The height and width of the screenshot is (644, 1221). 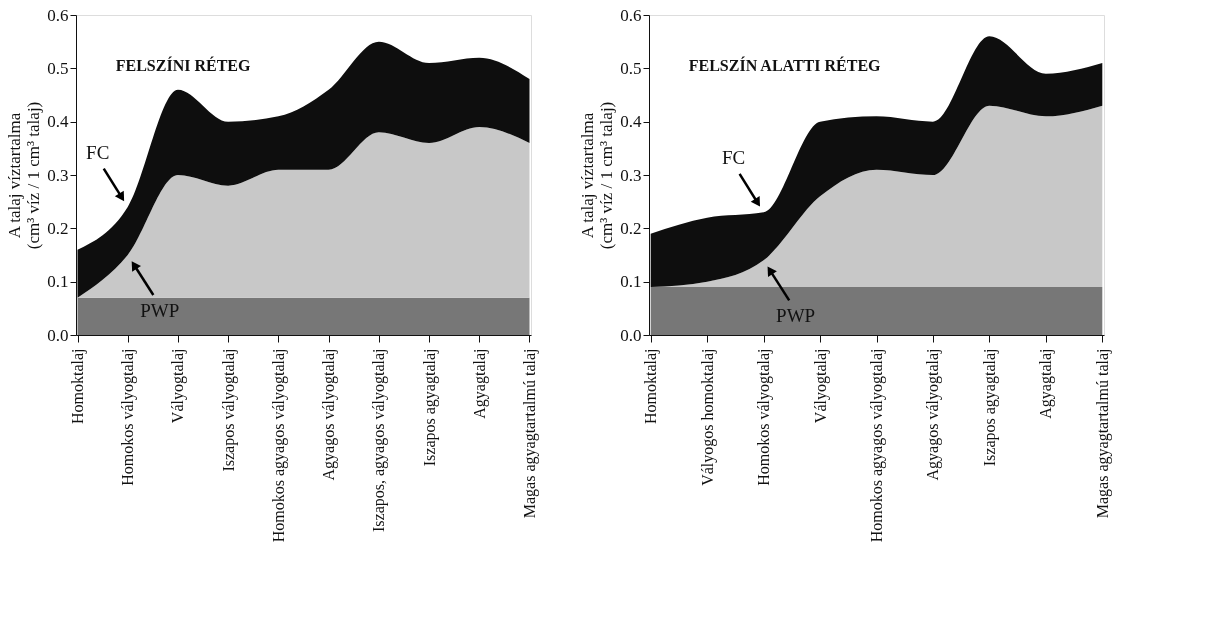 What do you see at coordinates (707, 417) in the screenshot?
I see `x-tick-label: Vályogos homoktalaj` at bounding box center [707, 417].